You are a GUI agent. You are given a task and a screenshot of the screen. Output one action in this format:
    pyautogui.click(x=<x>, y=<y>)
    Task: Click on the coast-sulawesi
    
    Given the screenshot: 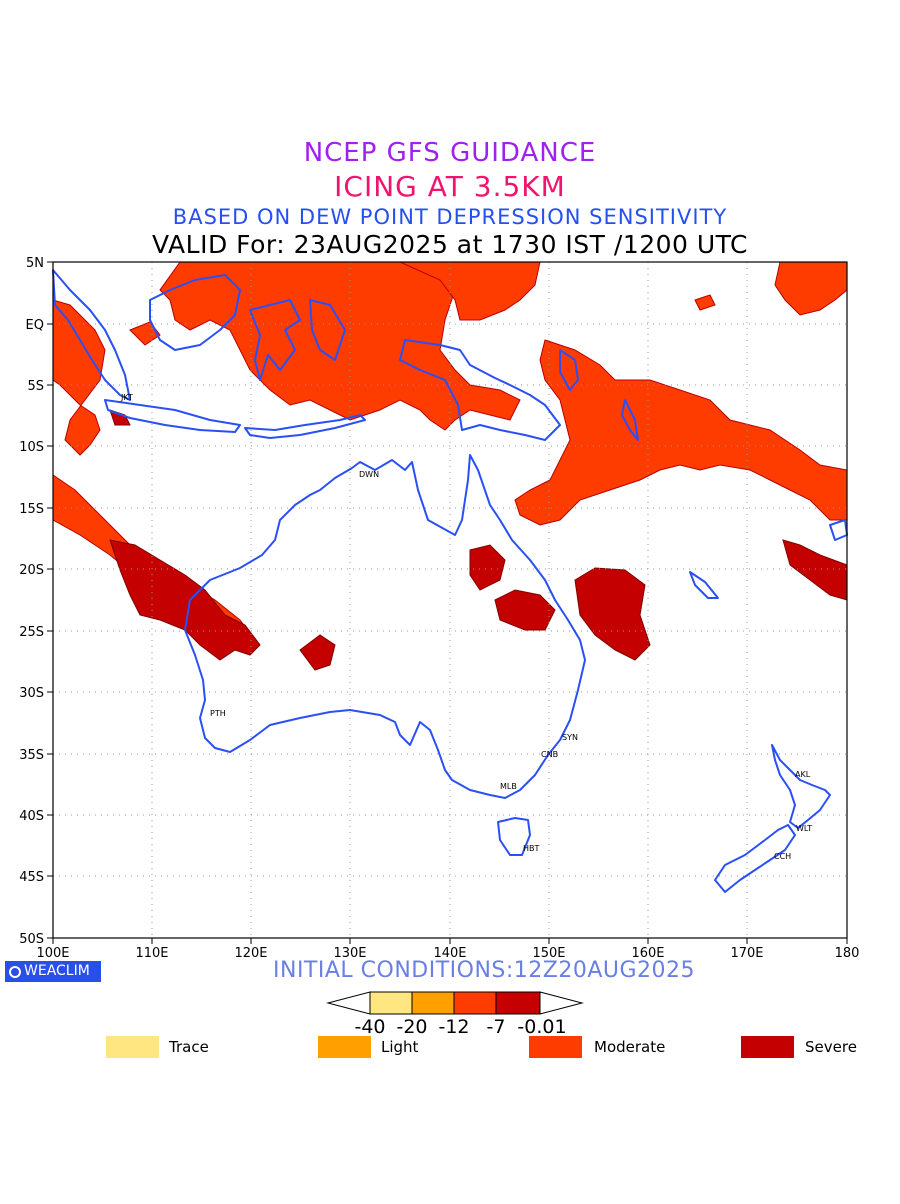 What is the action you would take?
    pyautogui.click(x=275, y=340)
    